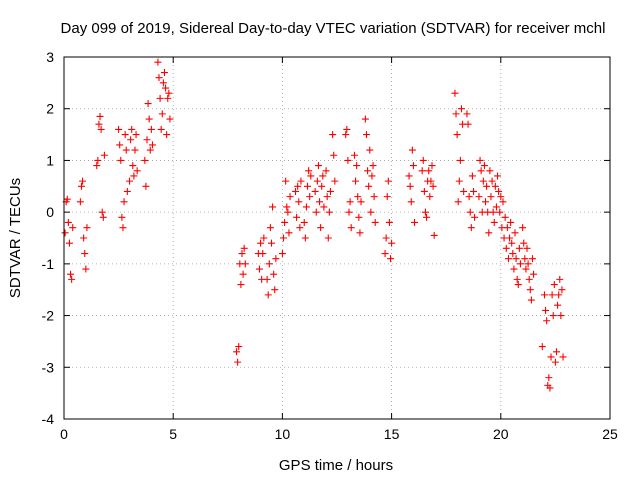 The height and width of the screenshot is (480, 640). Describe the element at coordinates (50, 57) in the screenshot. I see `y-tick-label: 3` at that location.